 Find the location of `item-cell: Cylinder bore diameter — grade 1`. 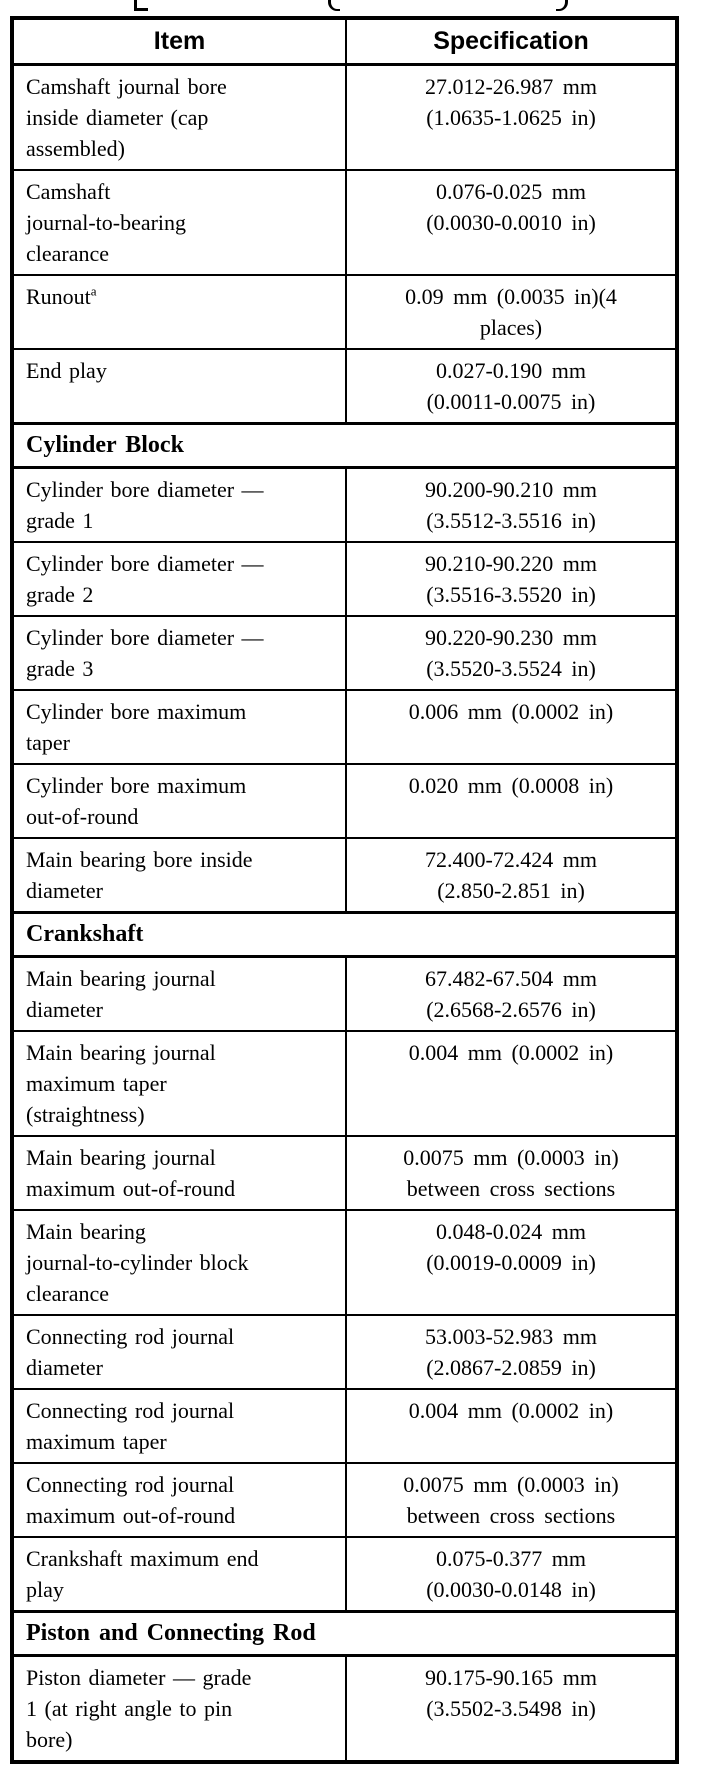

item-cell: Cylinder bore diameter — grade 1 is located at coordinates (179, 504).